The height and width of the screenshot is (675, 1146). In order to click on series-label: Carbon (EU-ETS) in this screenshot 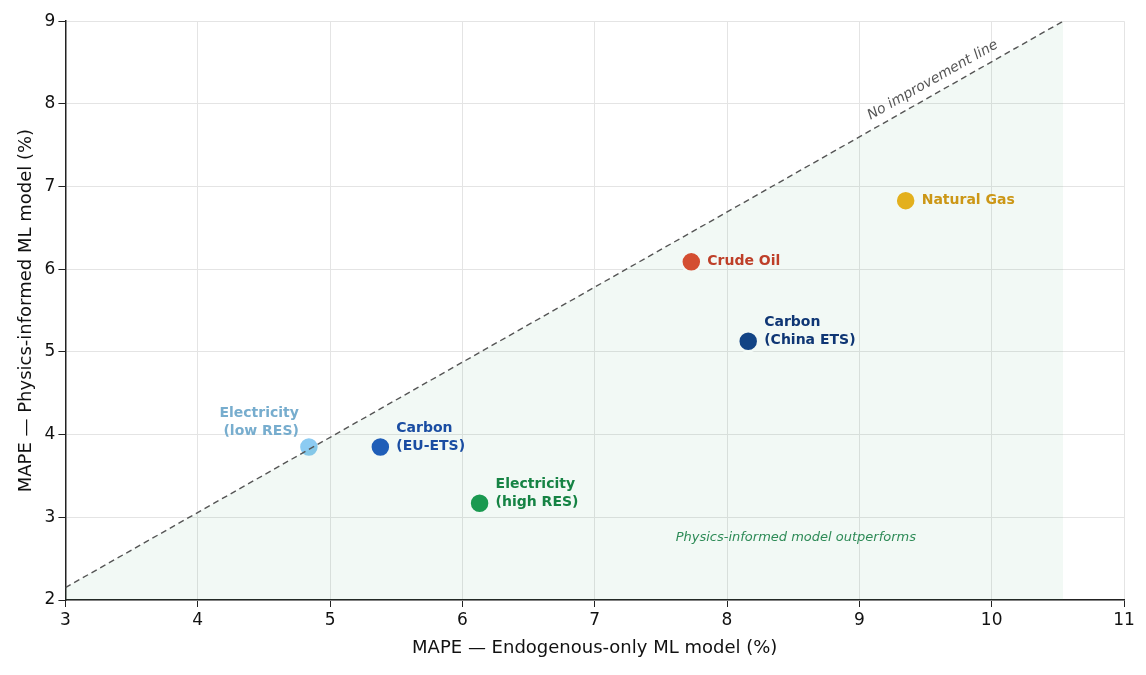, I will do `click(431, 435)`.